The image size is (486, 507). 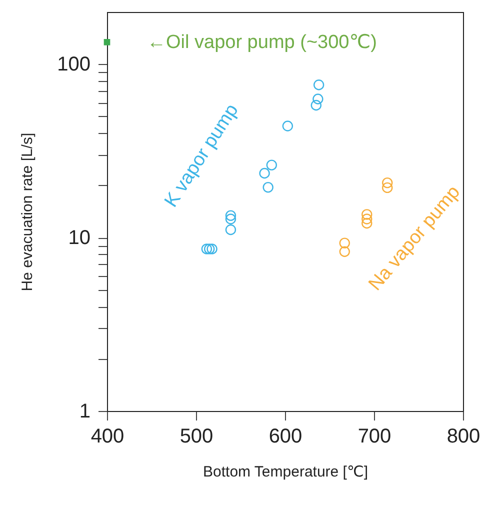 I want to click on y-tick-label: 100, so click(x=73, y=65).